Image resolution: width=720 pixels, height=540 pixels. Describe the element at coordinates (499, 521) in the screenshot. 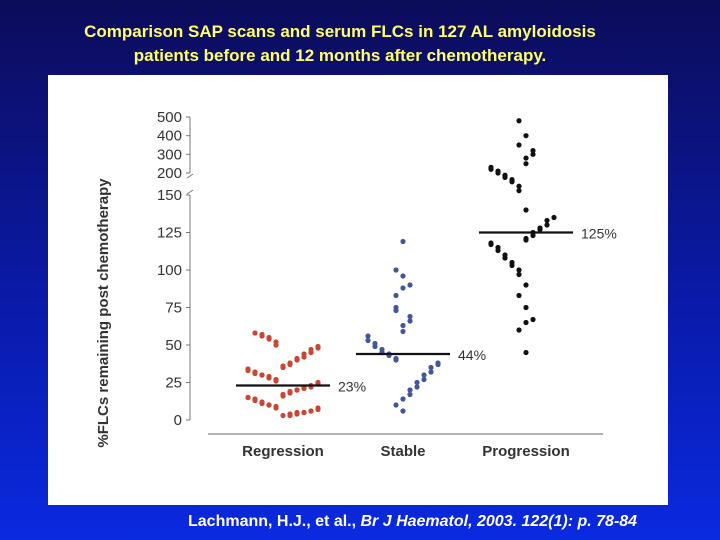

I see `citation-journal: Br J Haematol, 2003. 122(1): p. 78-84` at that location.